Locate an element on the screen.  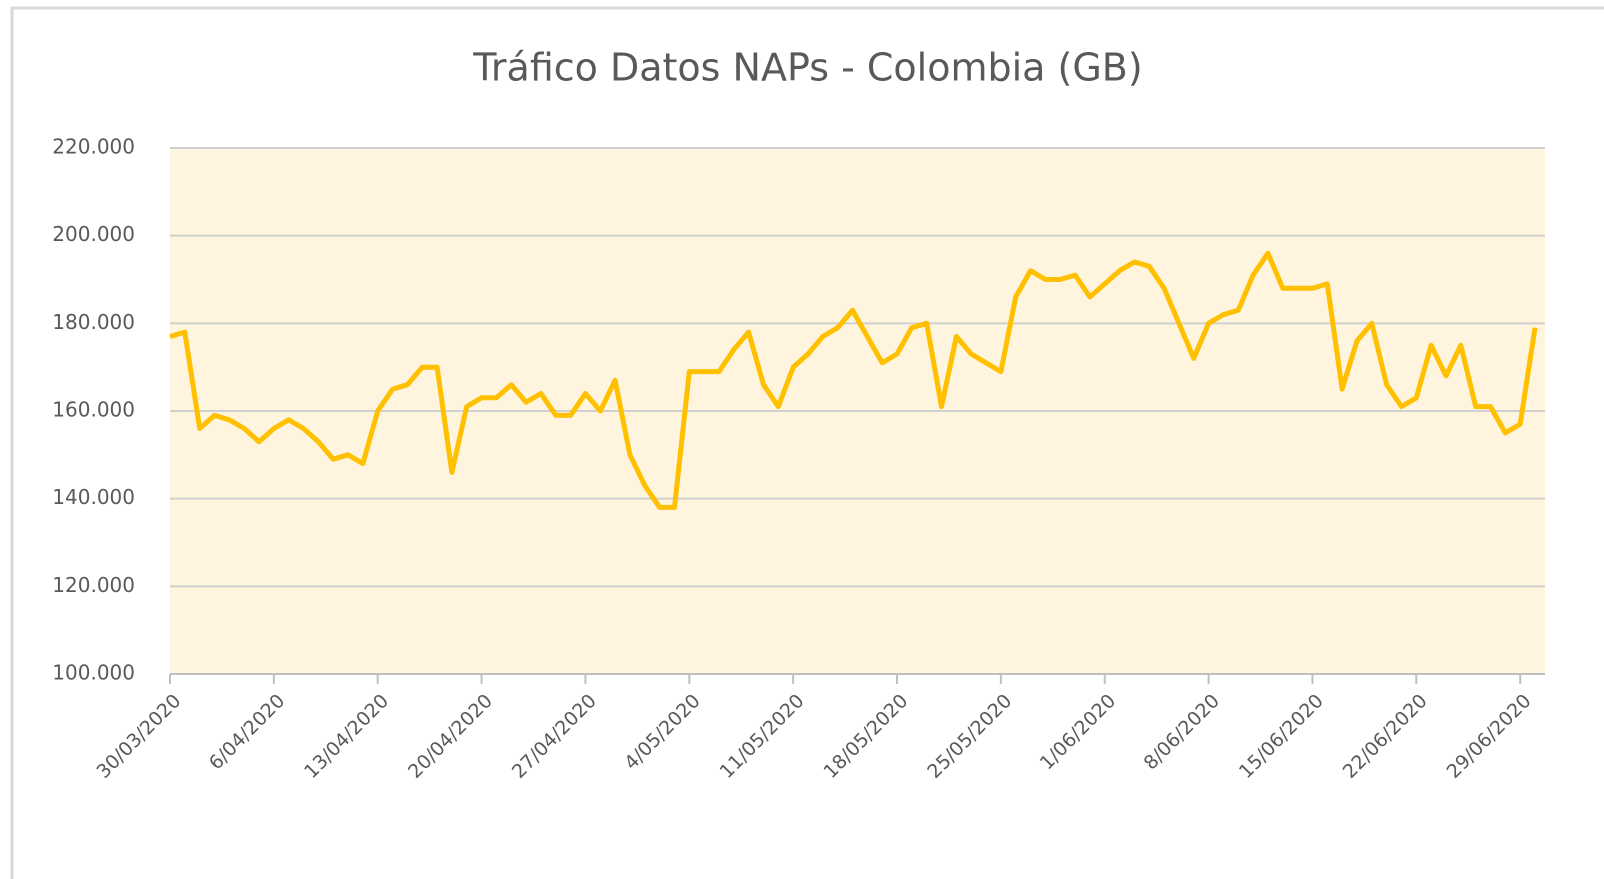
x-tick-label: 18/05/2020 is located at coordinates (865, 736).